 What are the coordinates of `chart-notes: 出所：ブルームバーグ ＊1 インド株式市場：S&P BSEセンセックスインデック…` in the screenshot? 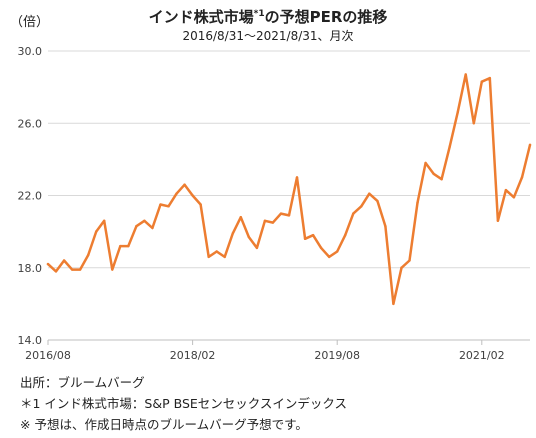 It's located at (183, 403).